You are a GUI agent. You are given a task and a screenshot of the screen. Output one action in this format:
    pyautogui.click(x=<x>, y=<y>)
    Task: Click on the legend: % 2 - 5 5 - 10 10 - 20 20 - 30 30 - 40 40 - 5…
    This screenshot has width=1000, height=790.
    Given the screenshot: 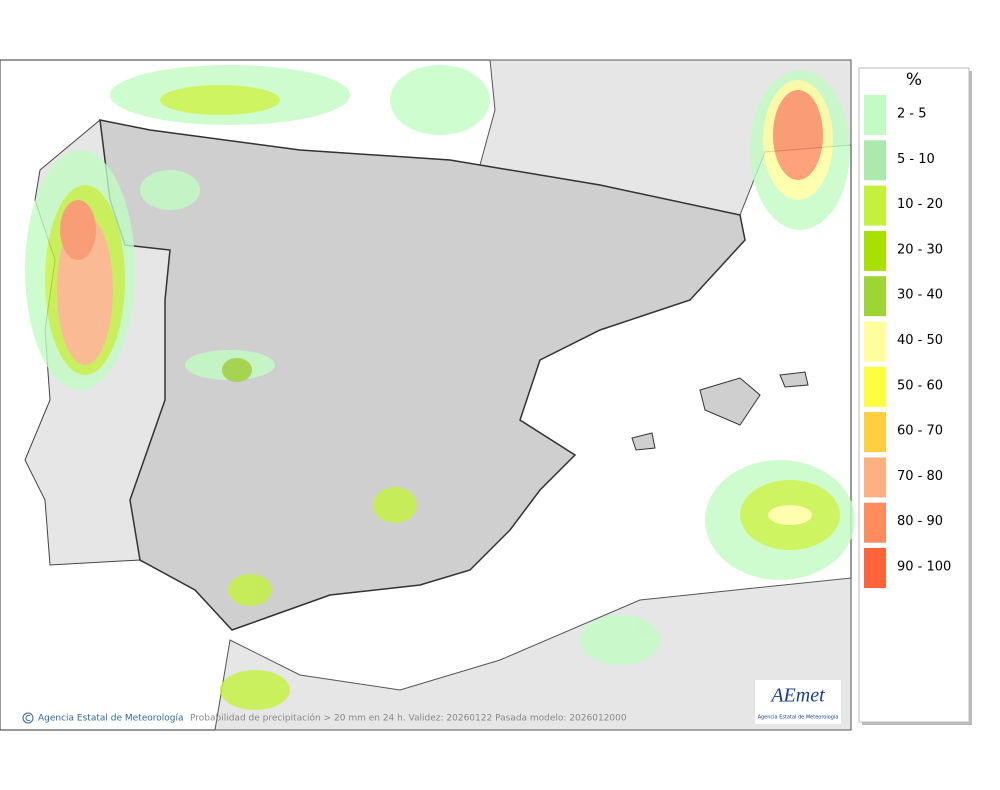 What is the action you would take?
    pyautogui.click(x=915, y=396)
    